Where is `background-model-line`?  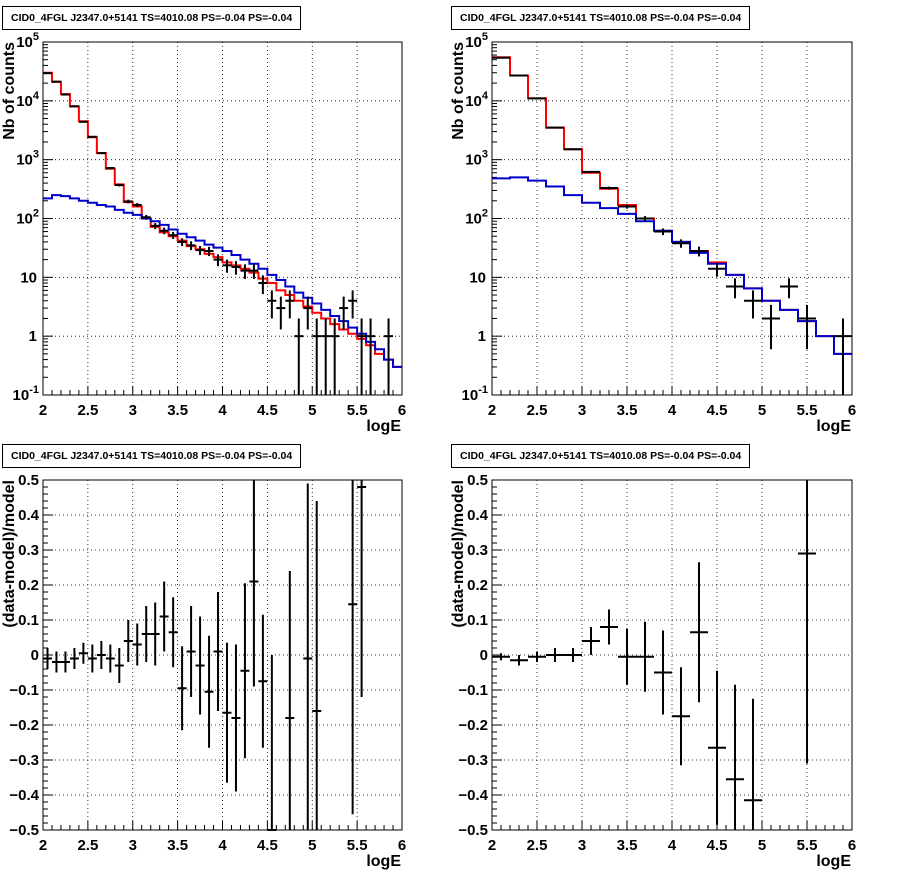
background-model-line is located at coordinates (222, 281).